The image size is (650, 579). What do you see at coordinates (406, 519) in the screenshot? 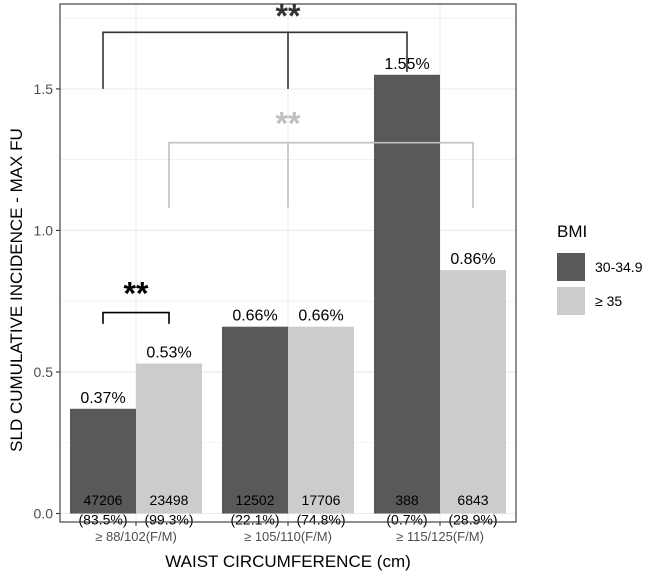
I see `bar-percent-label: (0.7%)` at bounding box center [406, 519].